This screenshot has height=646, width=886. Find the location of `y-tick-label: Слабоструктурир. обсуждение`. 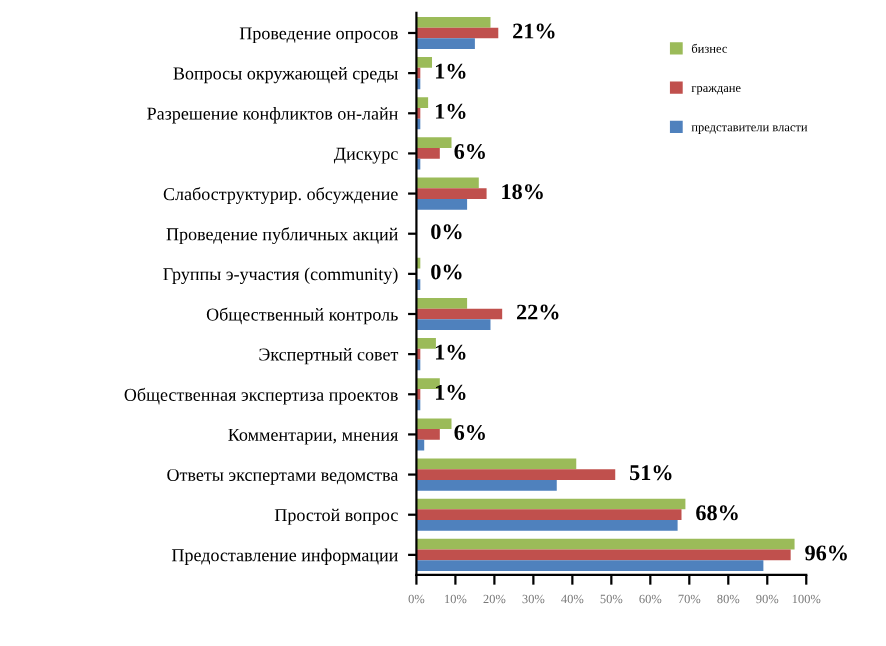

y-tick-label: Слабоструктурир. обсуждение is located at coordinates (280, 195).